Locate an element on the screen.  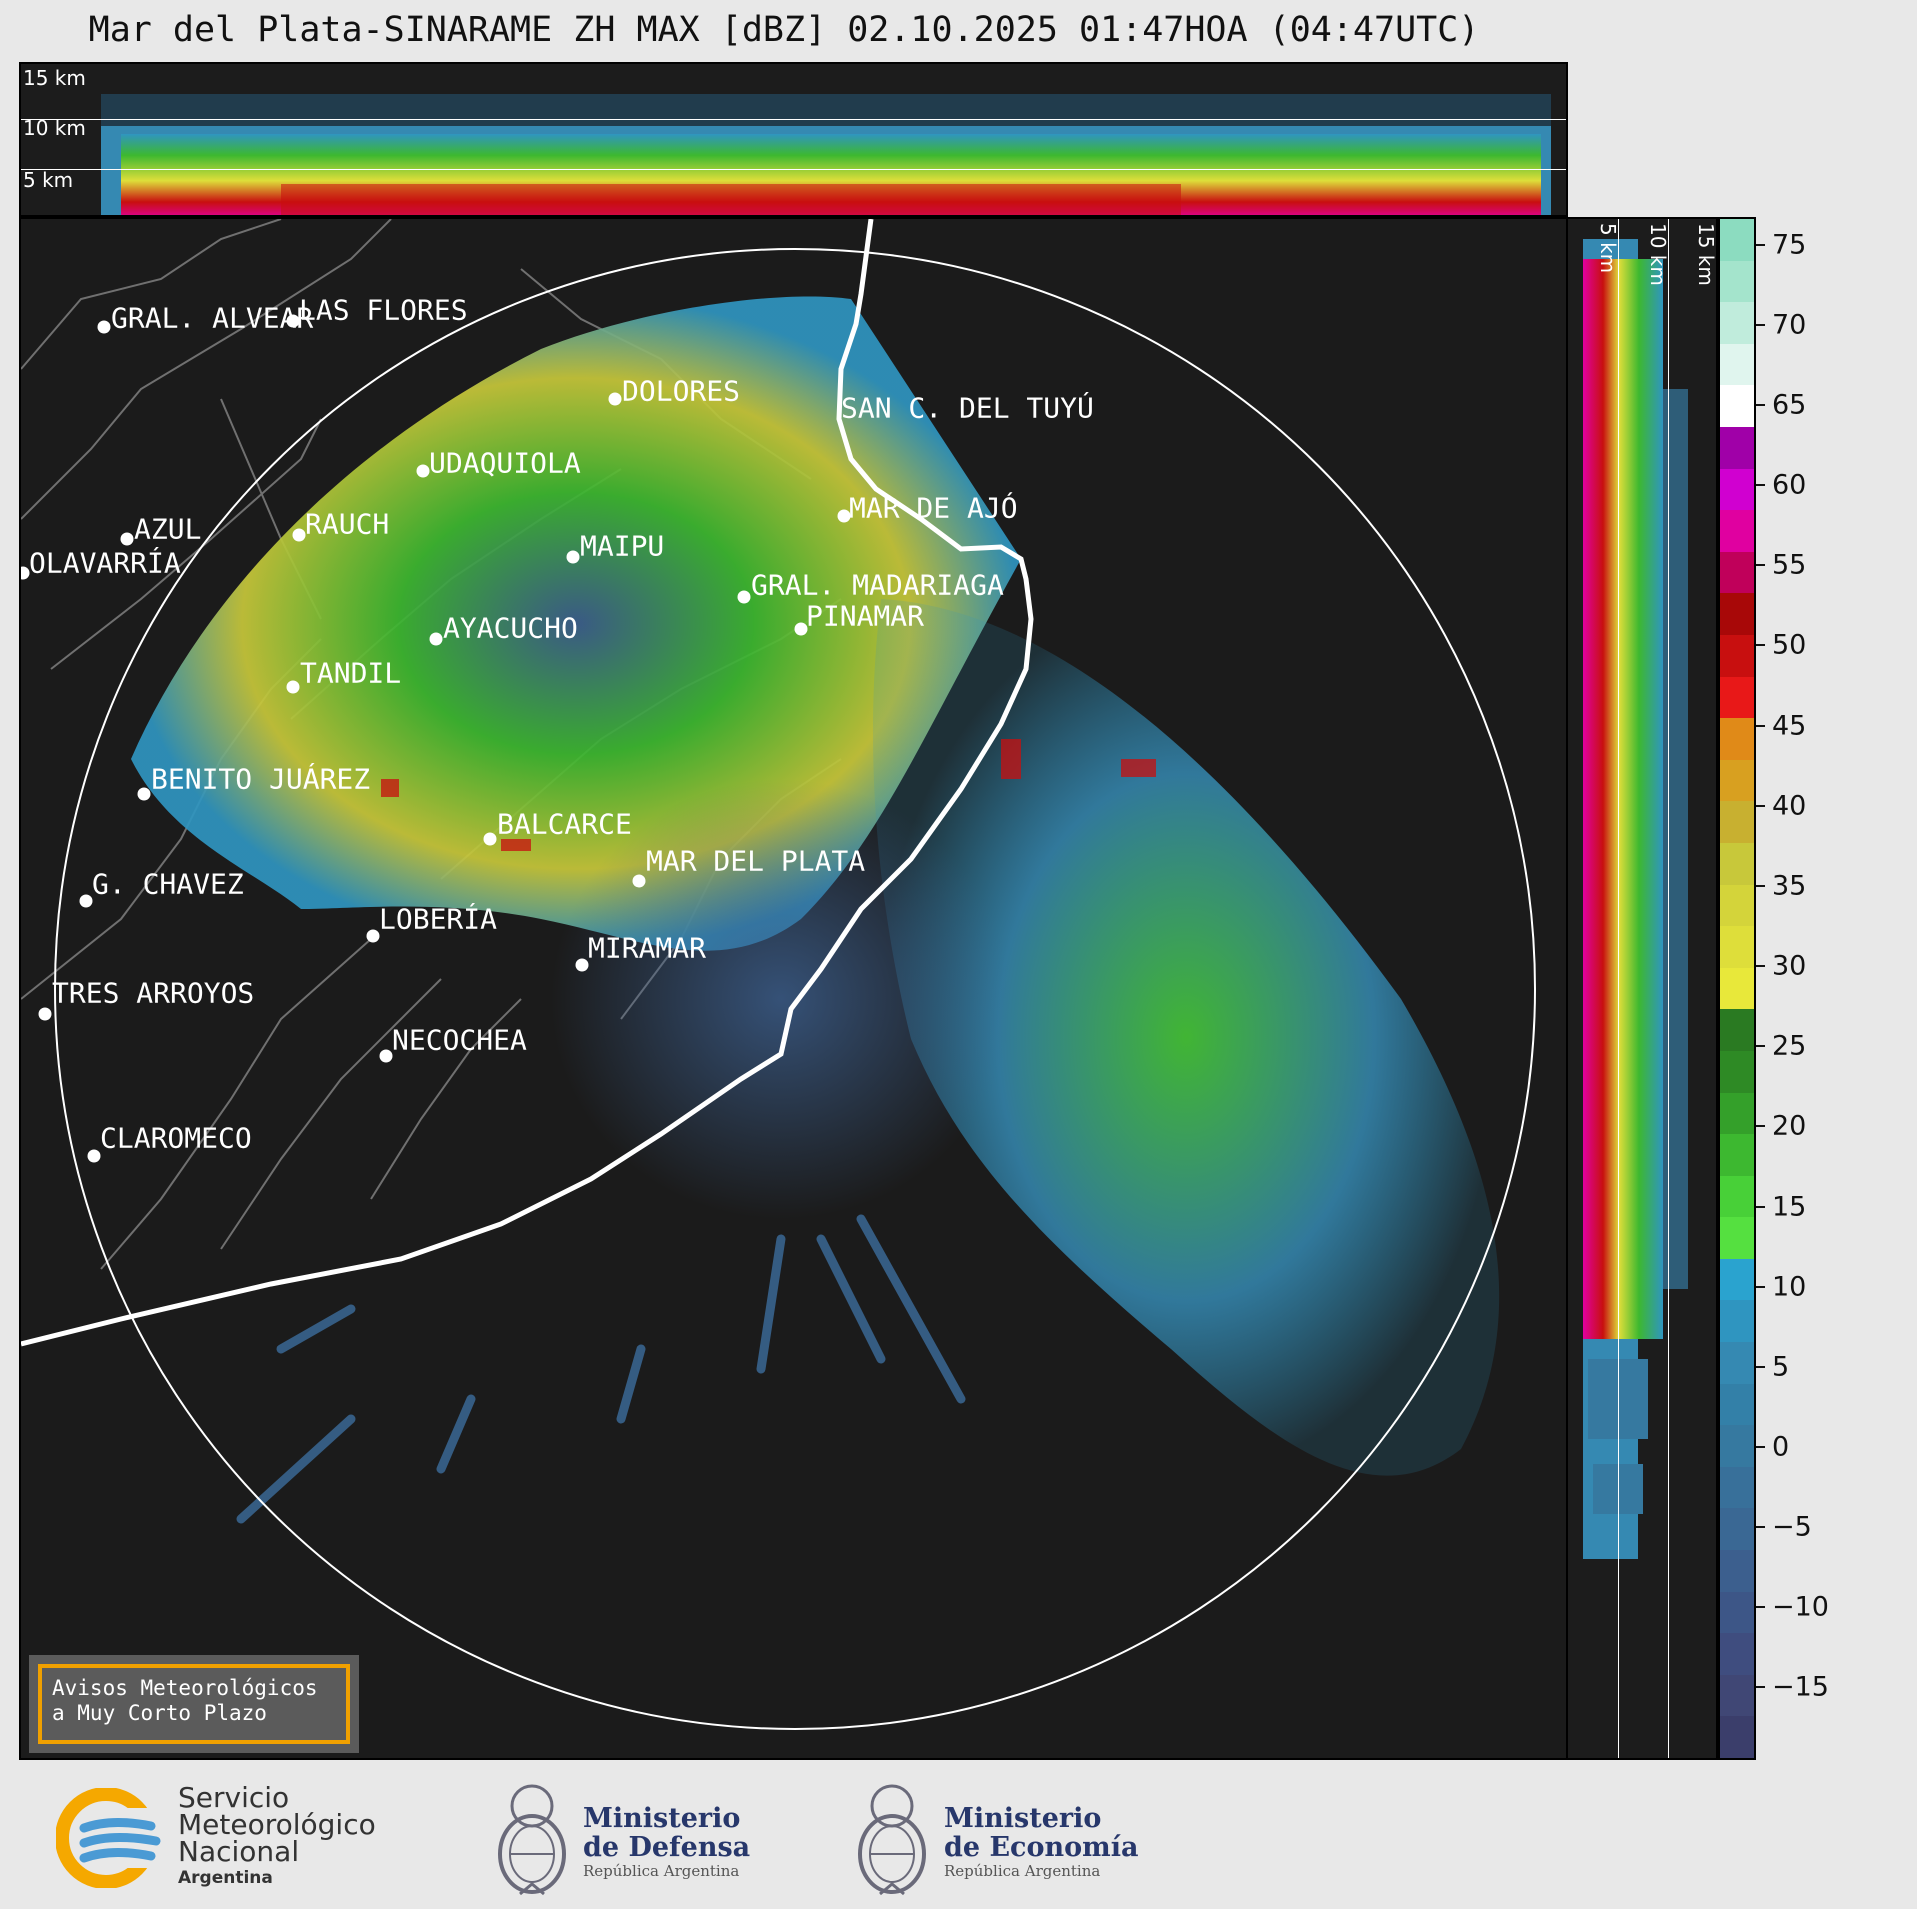
city-label-mar-de-ajo: MAR DE AJÓ is located at coordinates (933, 508).